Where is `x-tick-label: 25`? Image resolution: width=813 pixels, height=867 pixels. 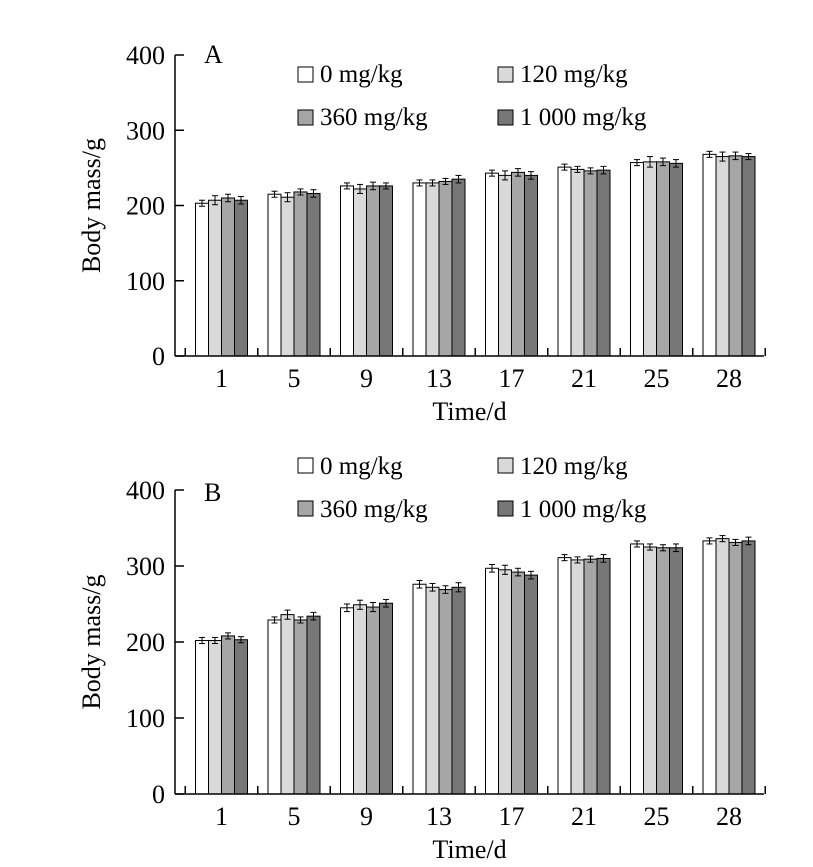 x-tick-label: 25 is located at coordinates (657, 378).